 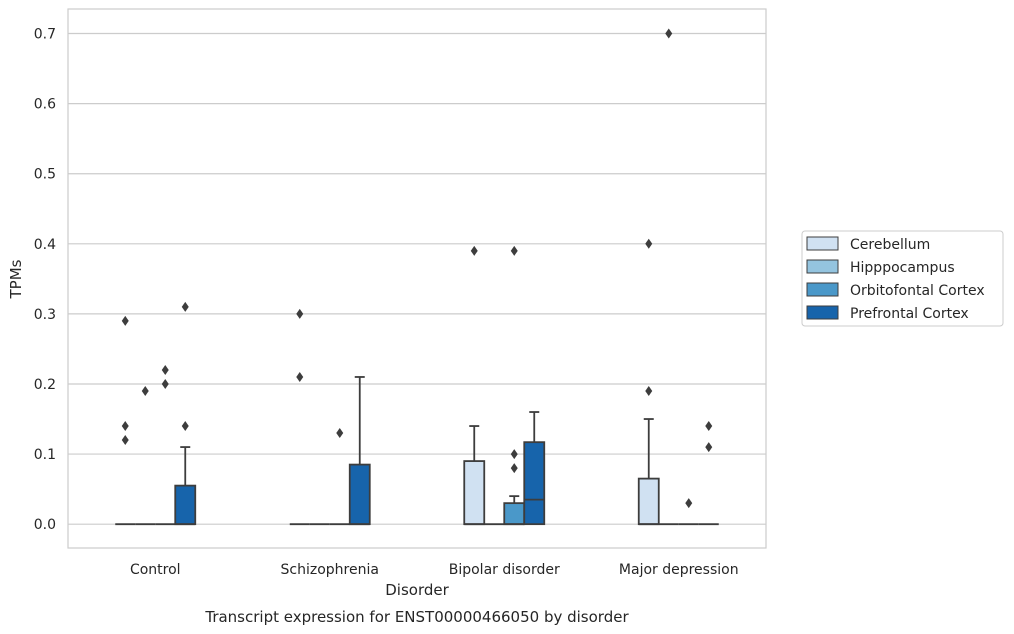 I want to click on y-axis-label: TPMs, so click(x=16, y=279).